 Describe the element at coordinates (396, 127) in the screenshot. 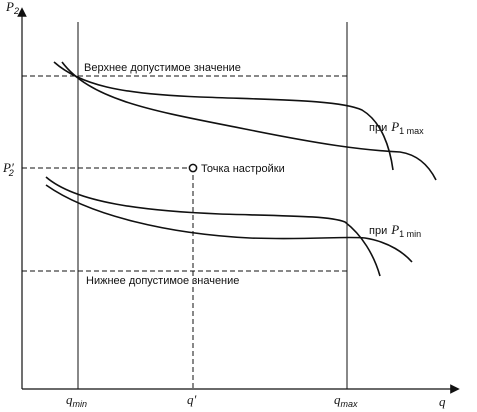

I see `curve-p1max-label: при P1 max` at that location.